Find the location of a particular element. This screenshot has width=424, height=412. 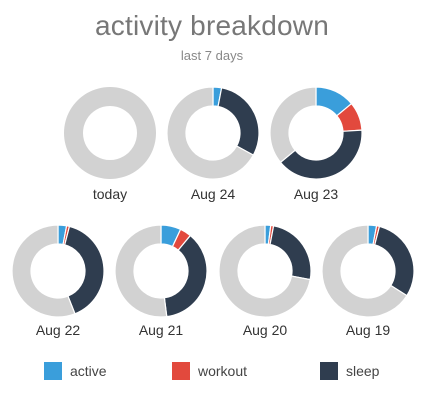

day-label: Aug 21 is located at coordinates (161, 330).